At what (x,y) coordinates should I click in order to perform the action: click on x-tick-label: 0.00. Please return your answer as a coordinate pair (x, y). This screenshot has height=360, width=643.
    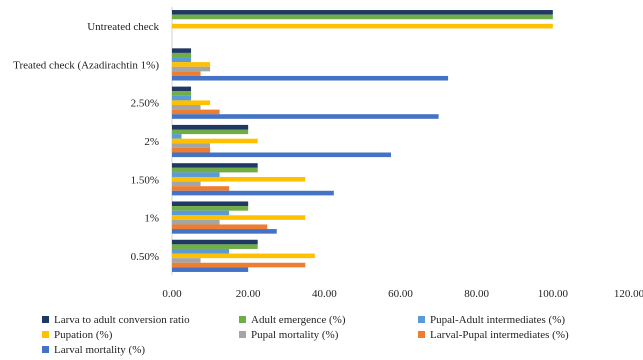
    Looking at the image, I should click on (172, 294).